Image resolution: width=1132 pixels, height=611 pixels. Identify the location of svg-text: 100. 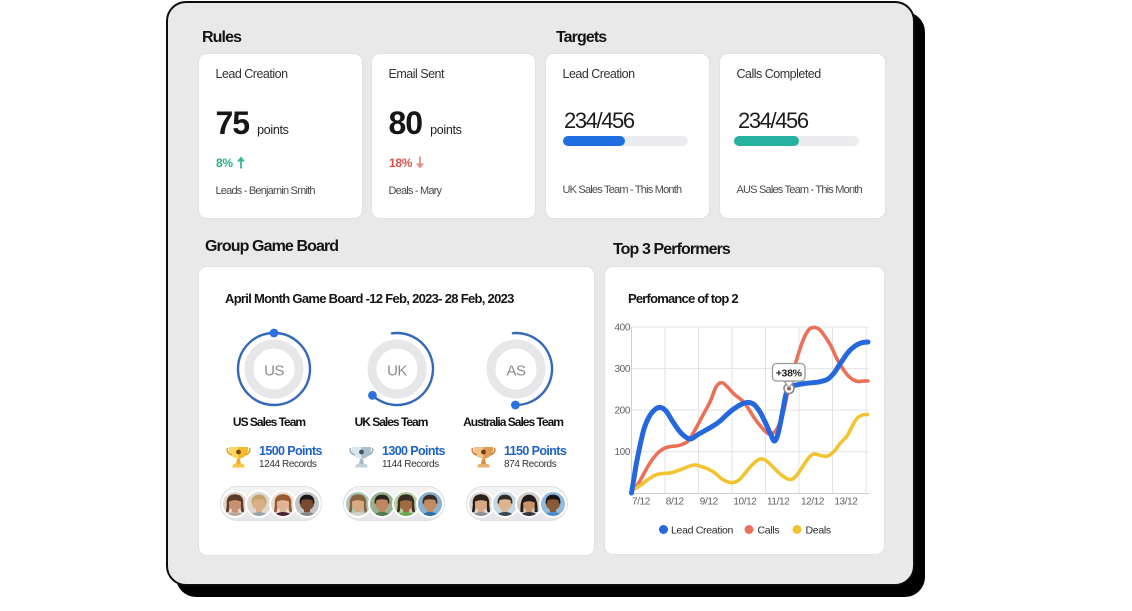
(623, 452).